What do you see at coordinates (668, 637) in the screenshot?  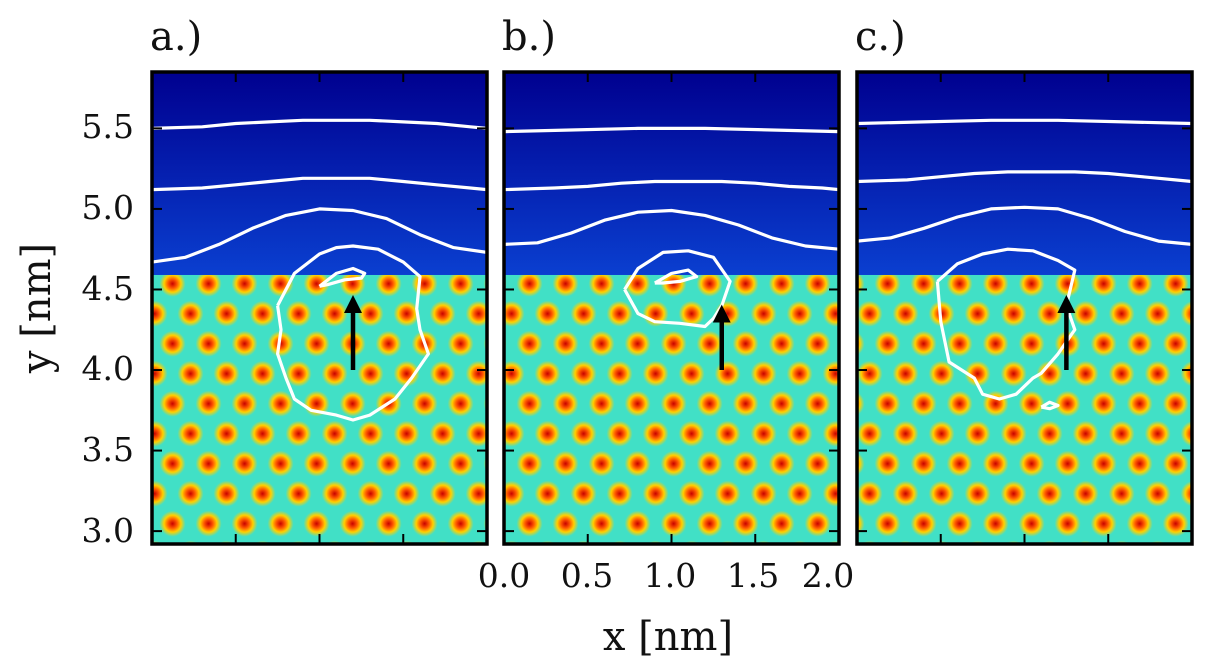 I see `x-axis-label: x [nm]` at bounding box center [668, 637].